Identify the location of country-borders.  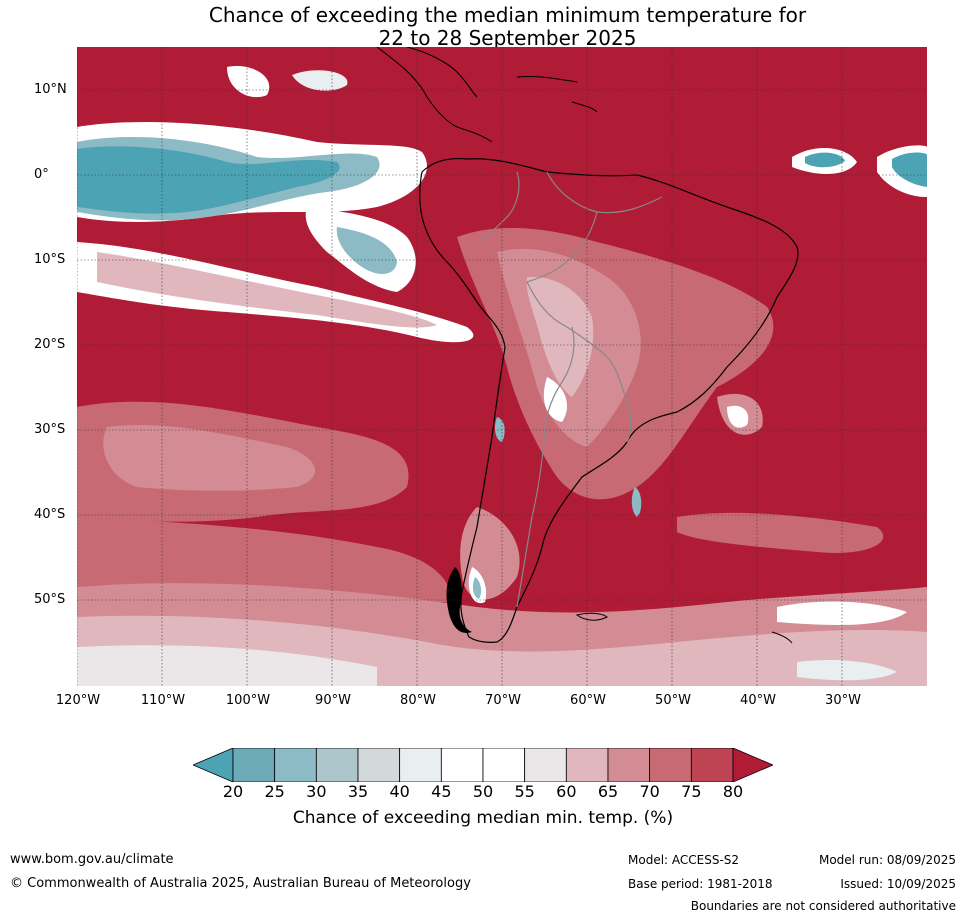
(569, 389).